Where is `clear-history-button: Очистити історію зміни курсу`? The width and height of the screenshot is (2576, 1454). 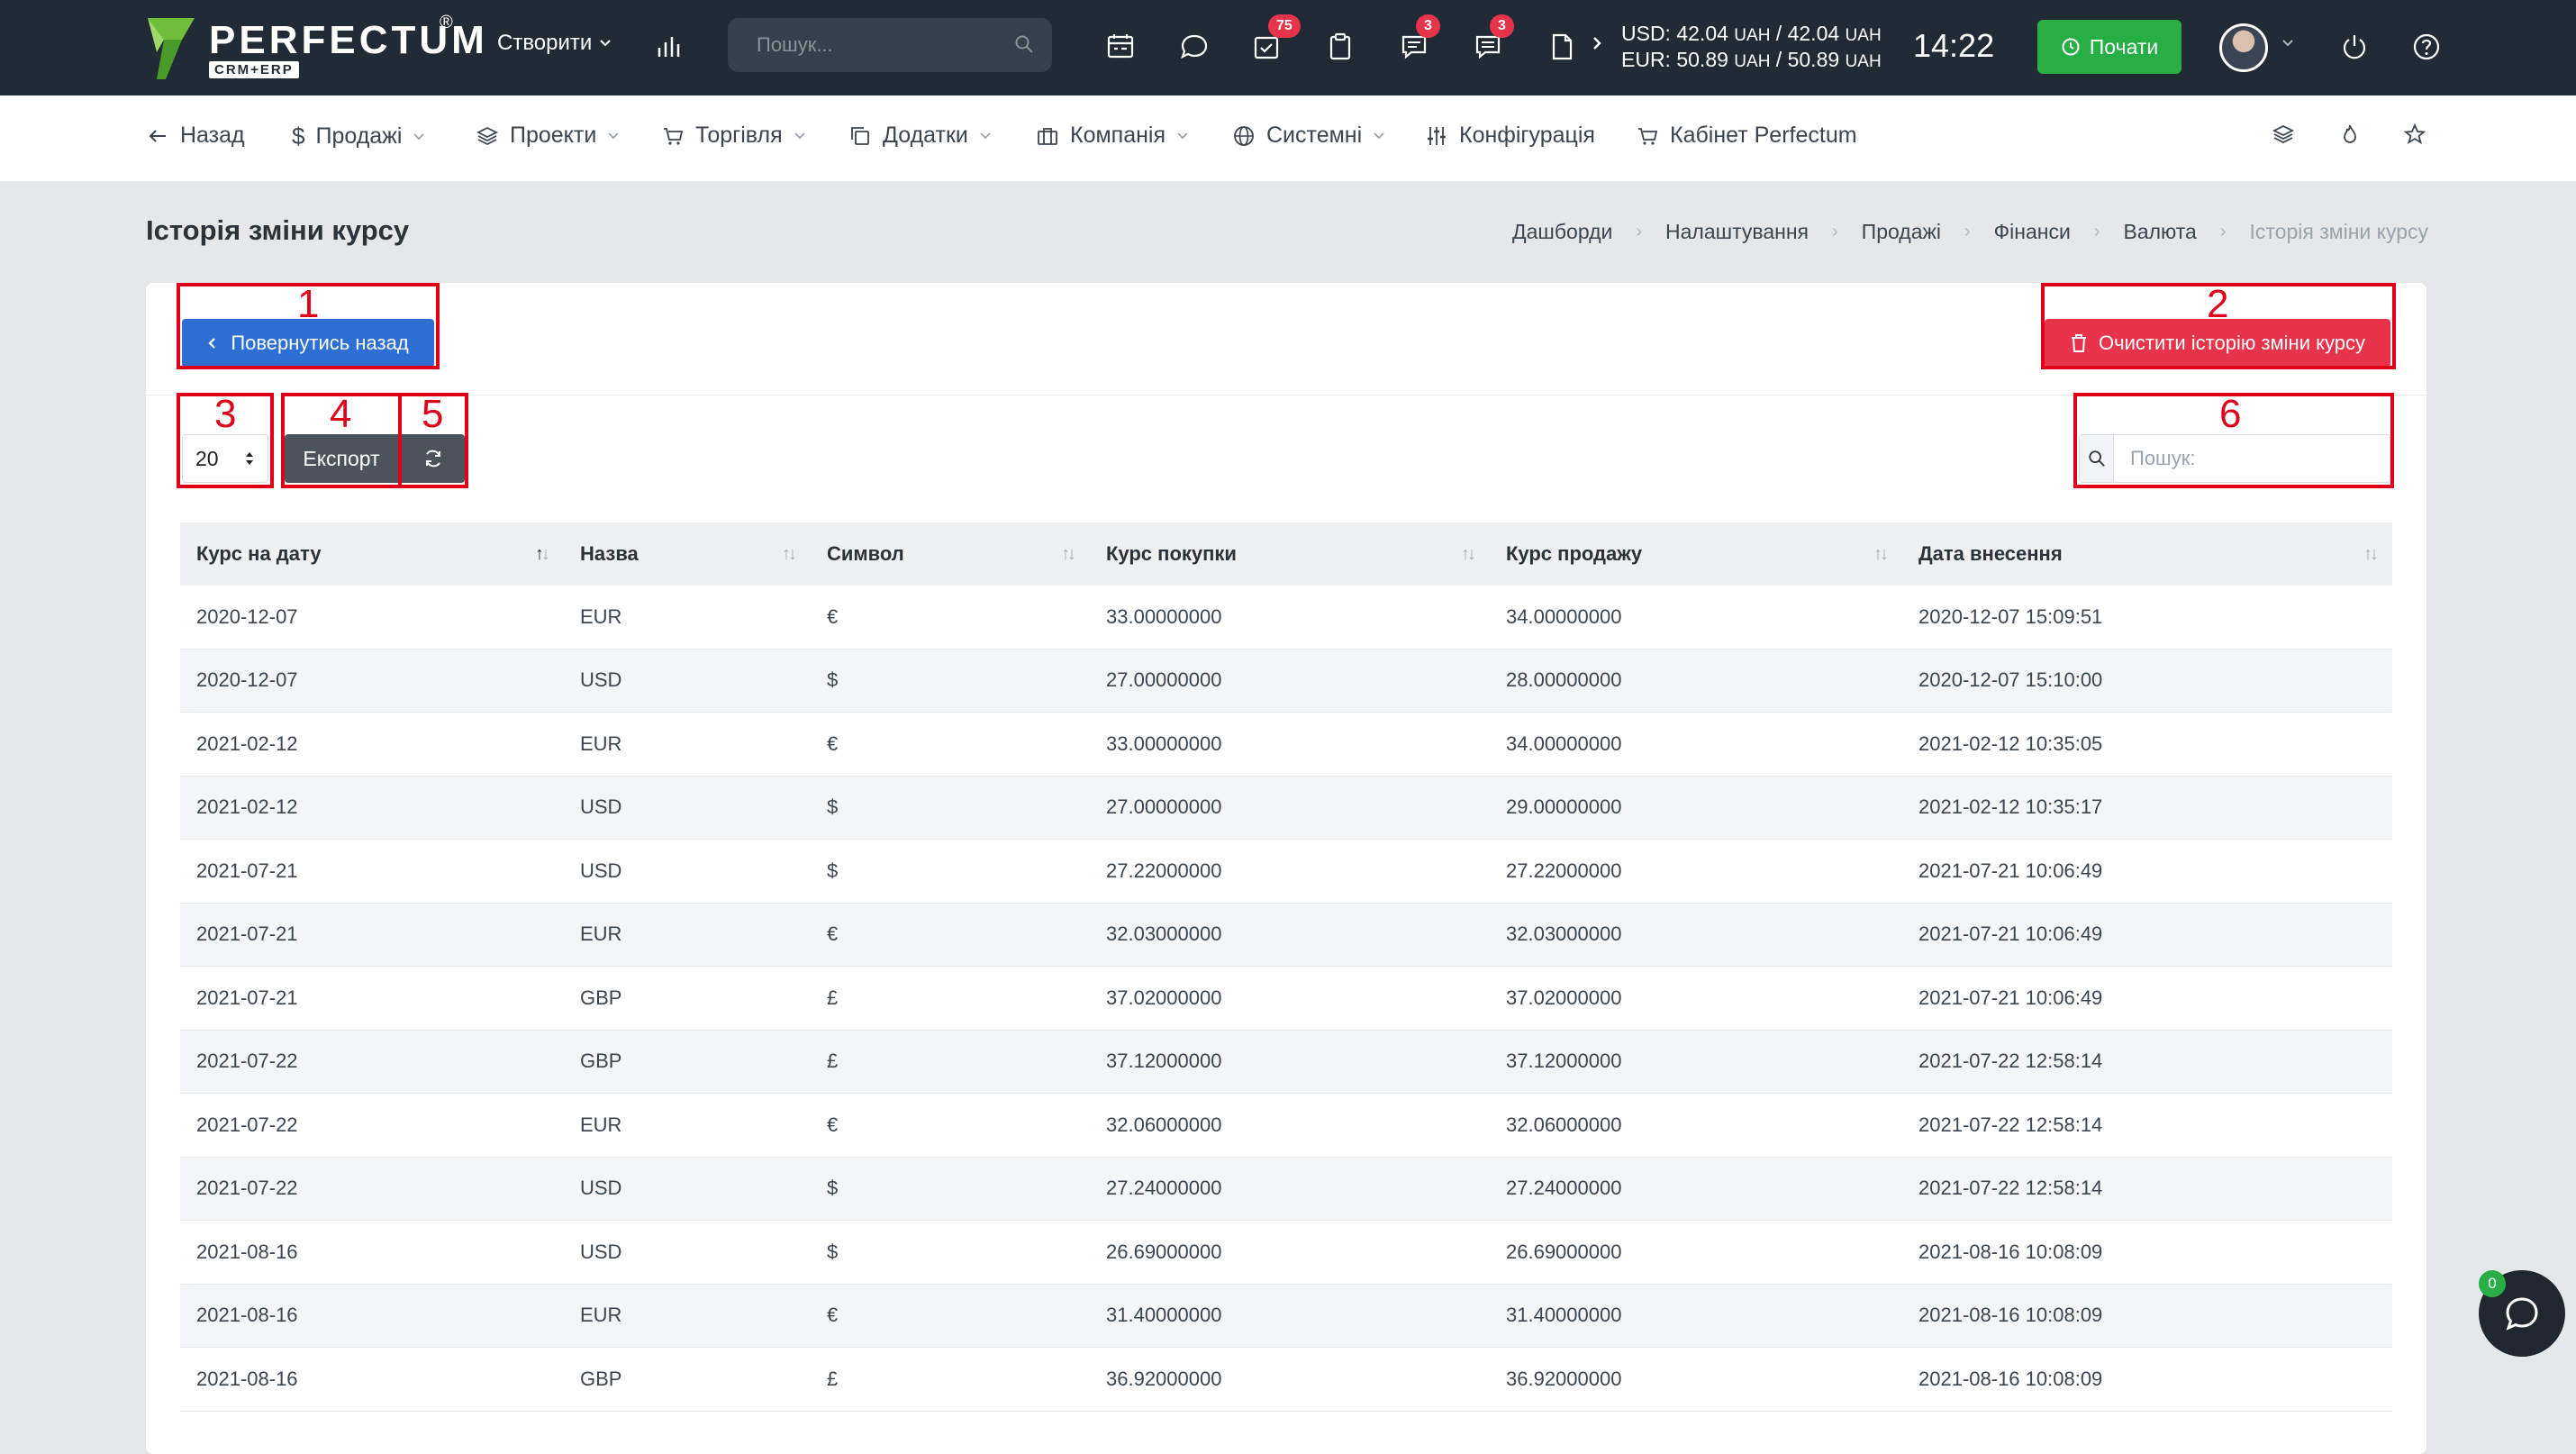
clear-history-button: Очистити історію зміни курсу is located at coordinates (2217, 344).